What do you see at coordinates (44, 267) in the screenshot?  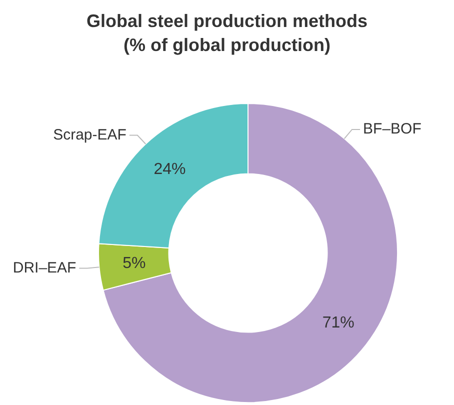 I see `slice-label: DRI–EAF` at bounding box center [44, 267].